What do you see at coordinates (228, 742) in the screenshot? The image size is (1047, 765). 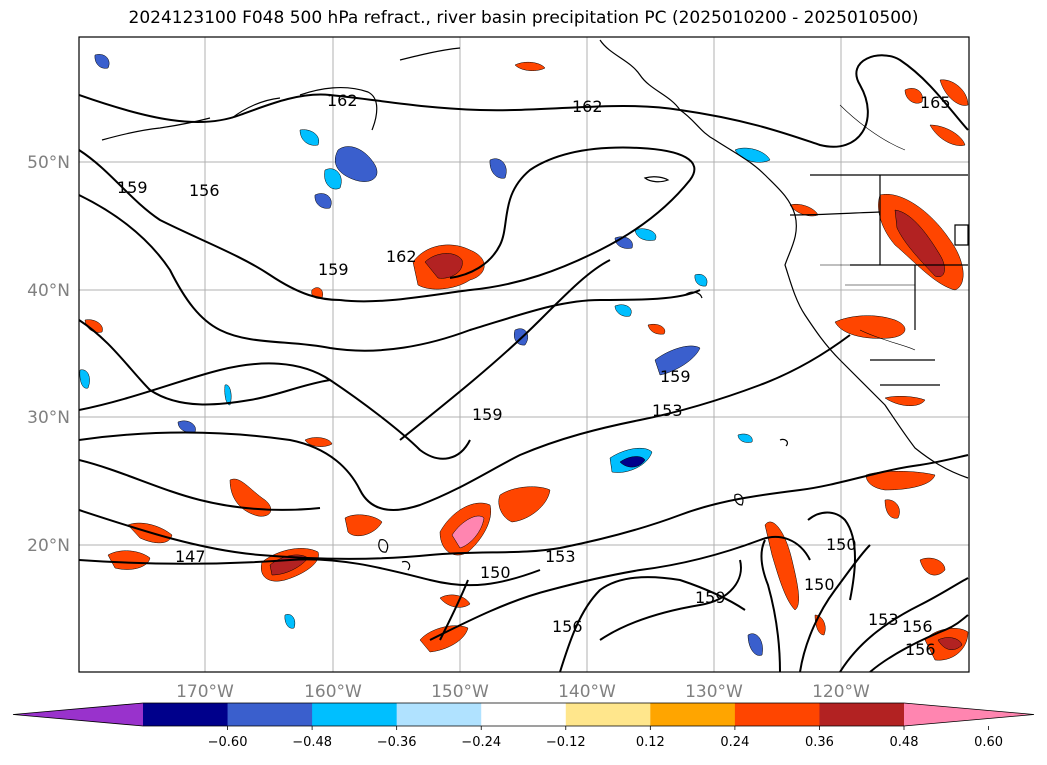 I see `colorbar-tick-label: −0.60` at bounding box center [228, 742].